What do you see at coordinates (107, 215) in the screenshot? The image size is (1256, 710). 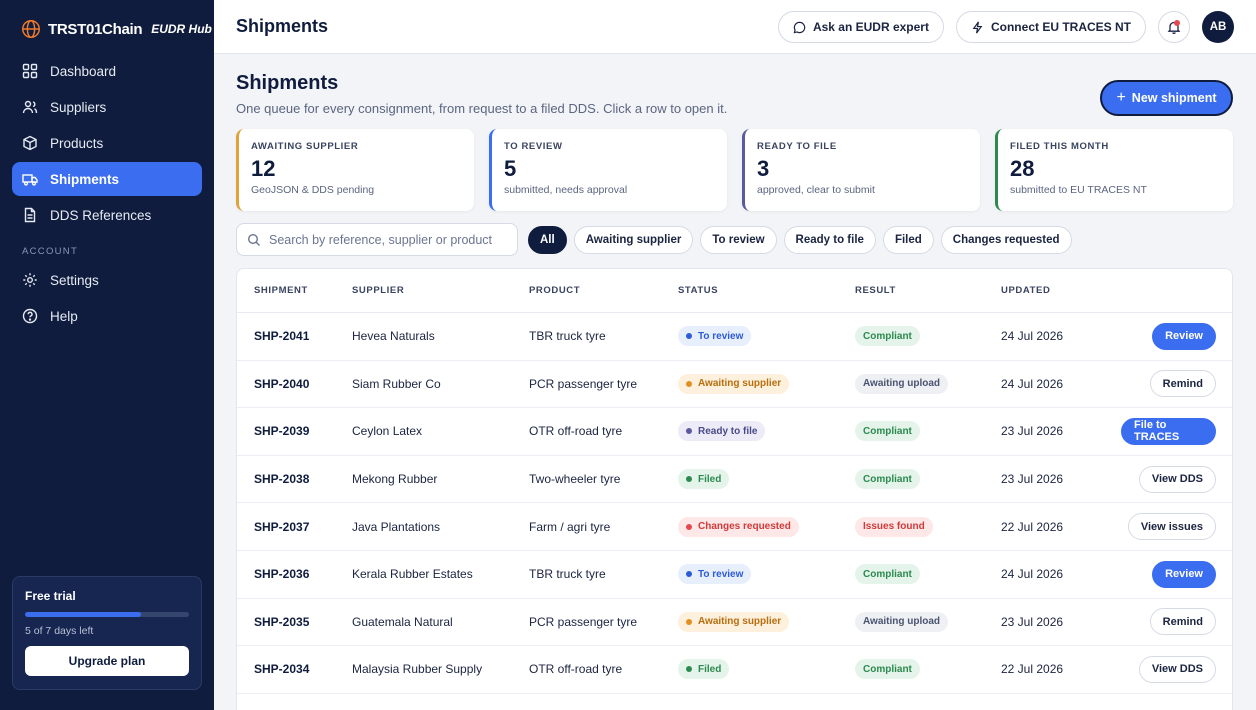 I see `sidebar-item-dds-references: DDS References` at bounding box center [107, 215].